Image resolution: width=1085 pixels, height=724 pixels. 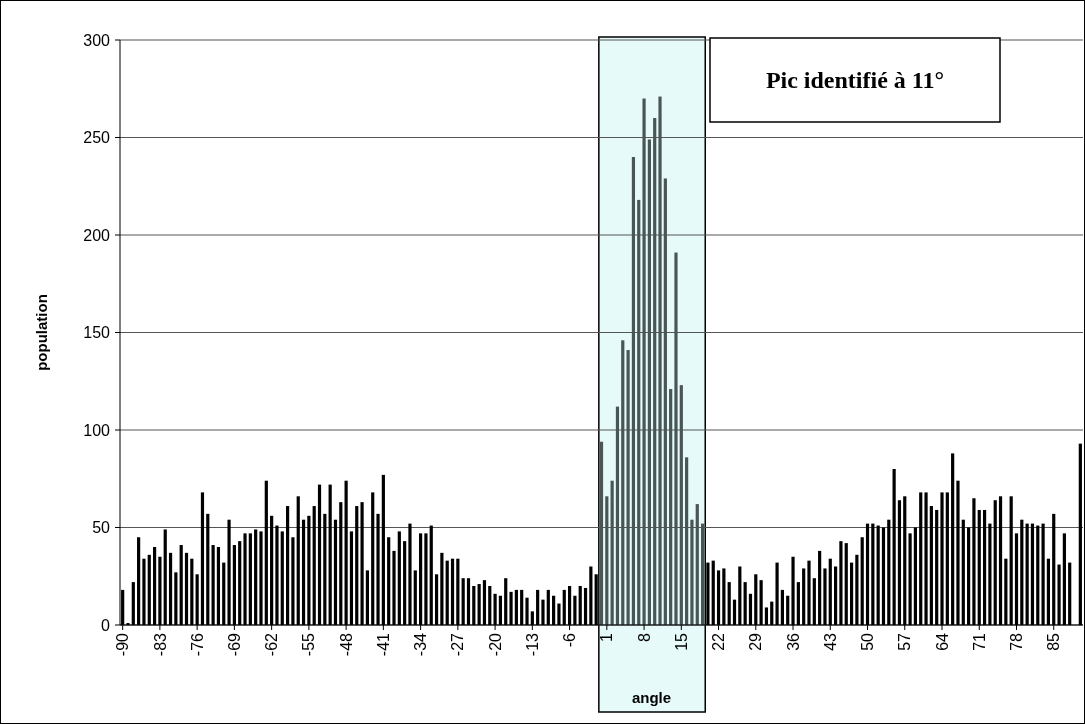 I want to click on x-tick-label: -6, so click(x=570, y=640).